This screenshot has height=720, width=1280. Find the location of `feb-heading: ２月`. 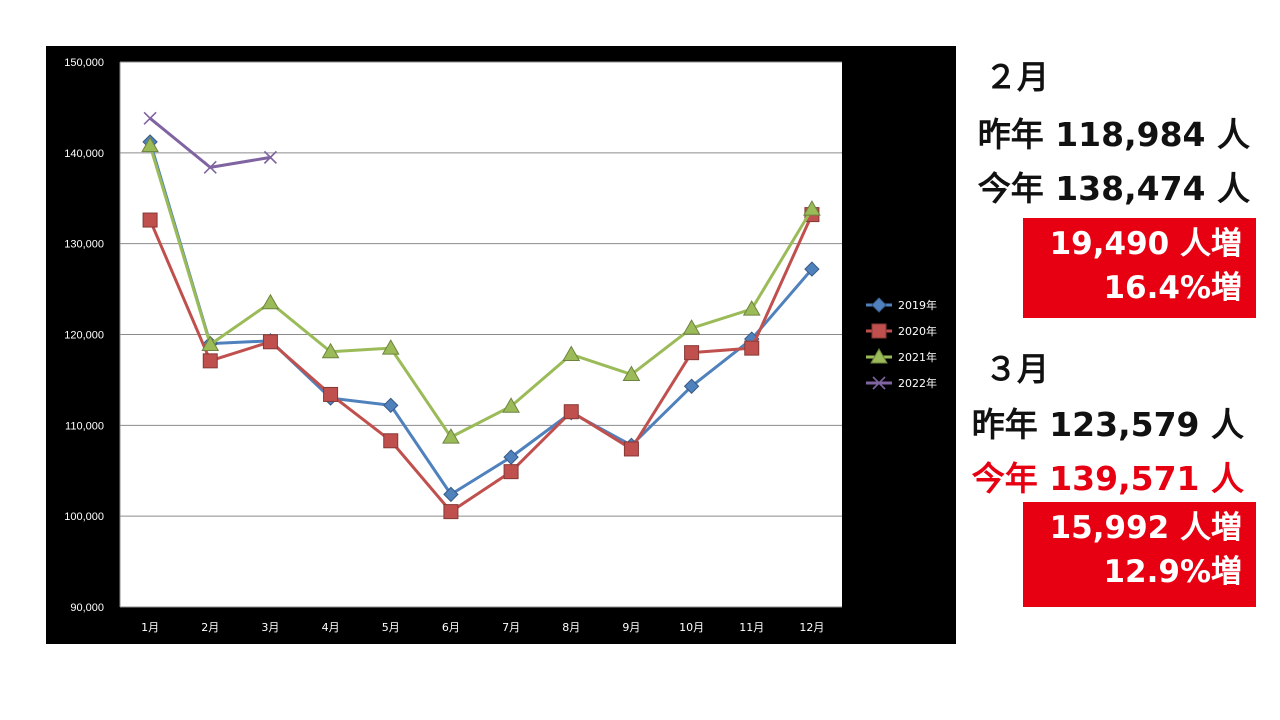

feb-heading: ２月 is located at coordinates (1017, 77).